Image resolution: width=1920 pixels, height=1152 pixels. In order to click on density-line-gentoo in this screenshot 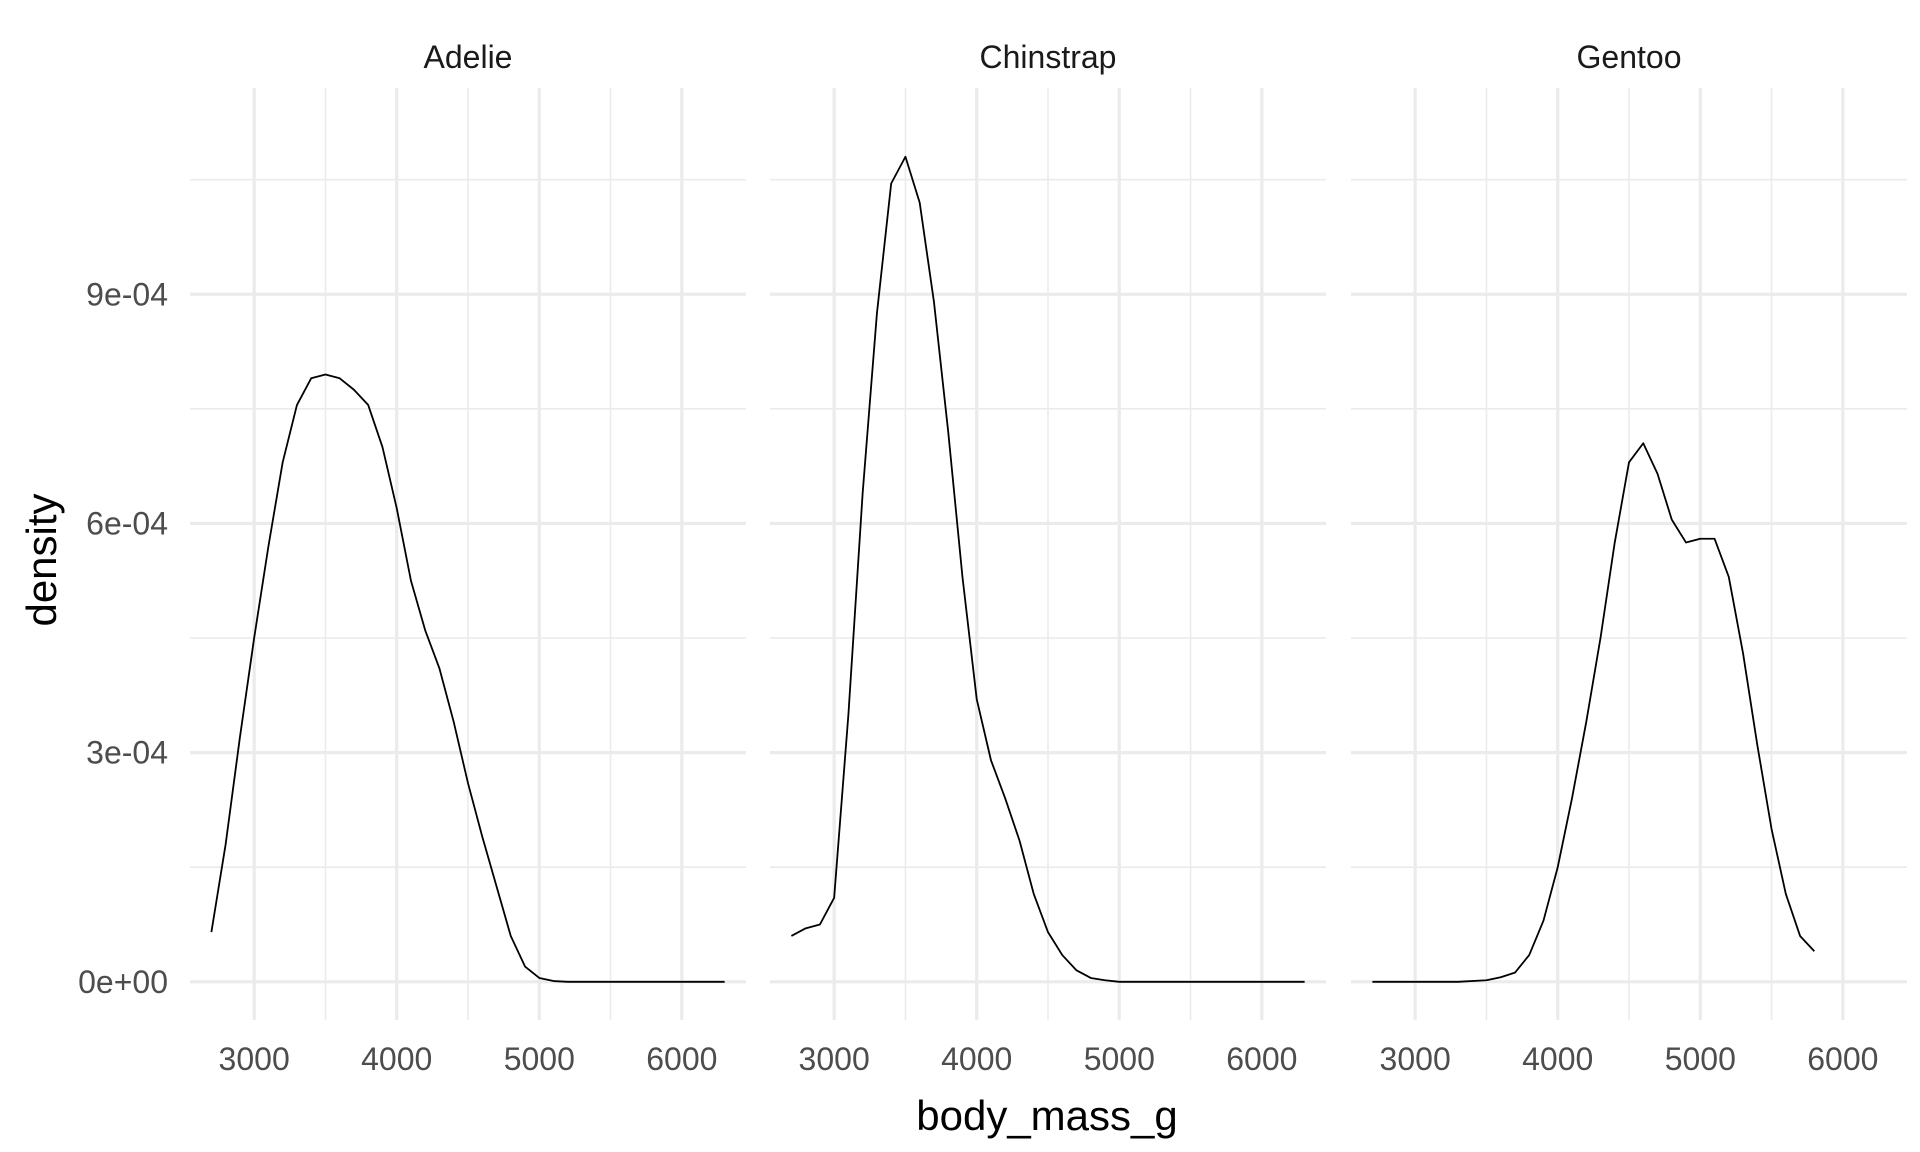, I will do `click(1593, 712)`.